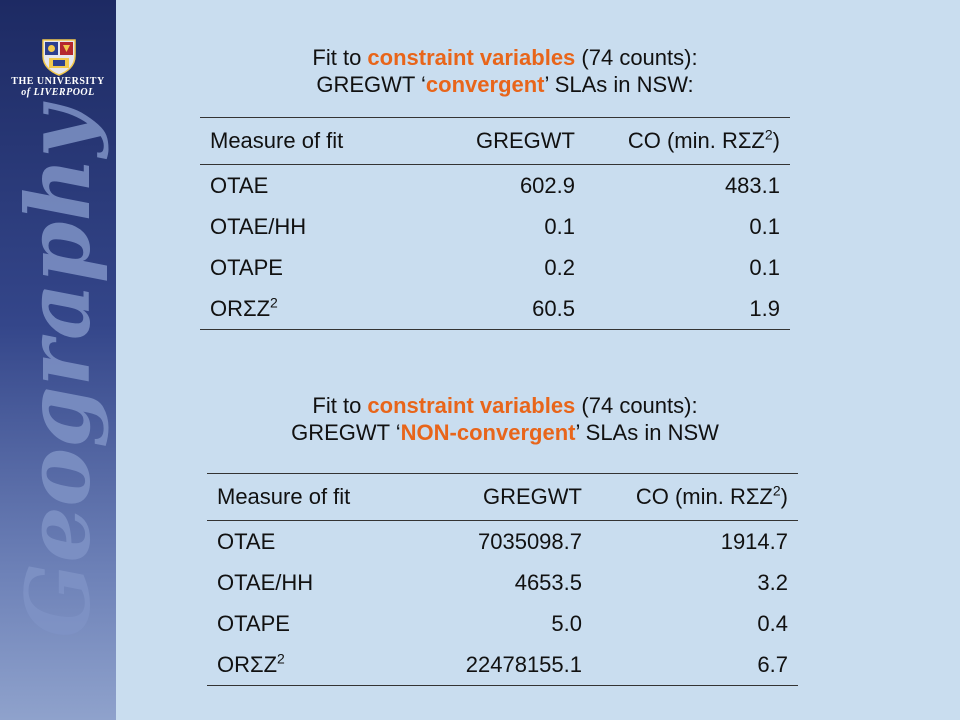 The width and height of the screenshot is (960, 720). What do you see at coordinates (502, 623) in the screenshot?
I see `table-row: OTAPE 5.0 0.4` at bounding box center [502, 623].